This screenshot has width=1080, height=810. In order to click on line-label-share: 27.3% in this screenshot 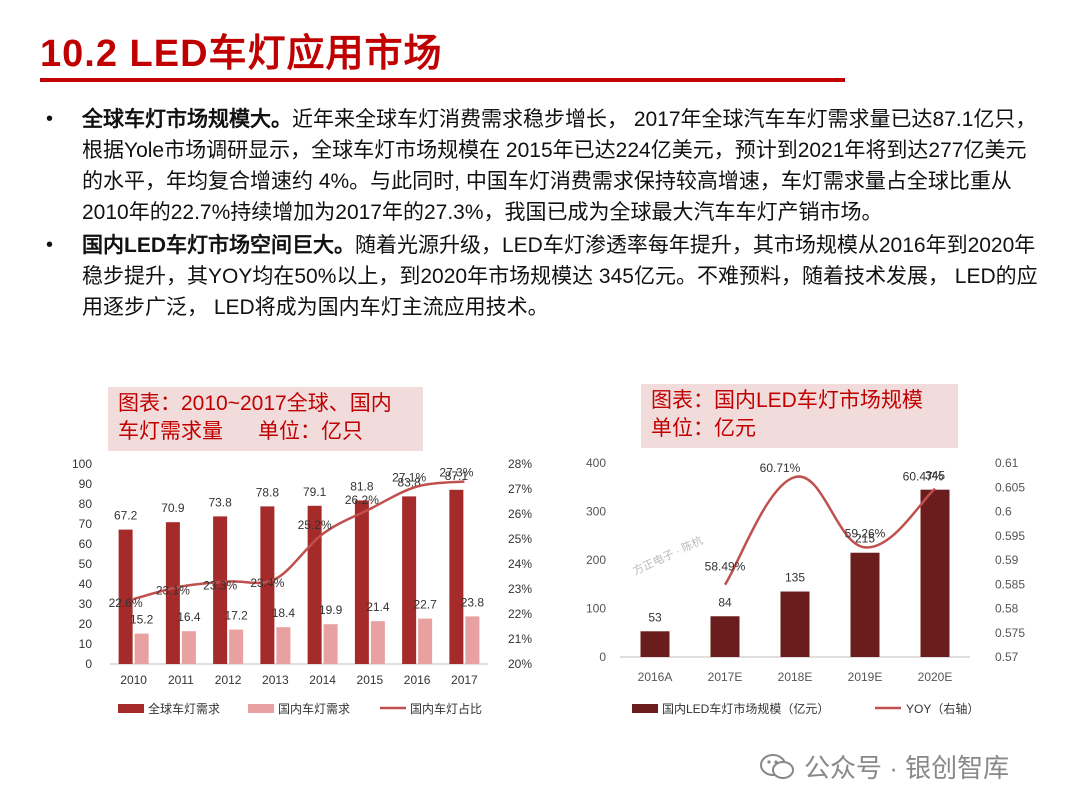, I will do `click(456, 473)`.